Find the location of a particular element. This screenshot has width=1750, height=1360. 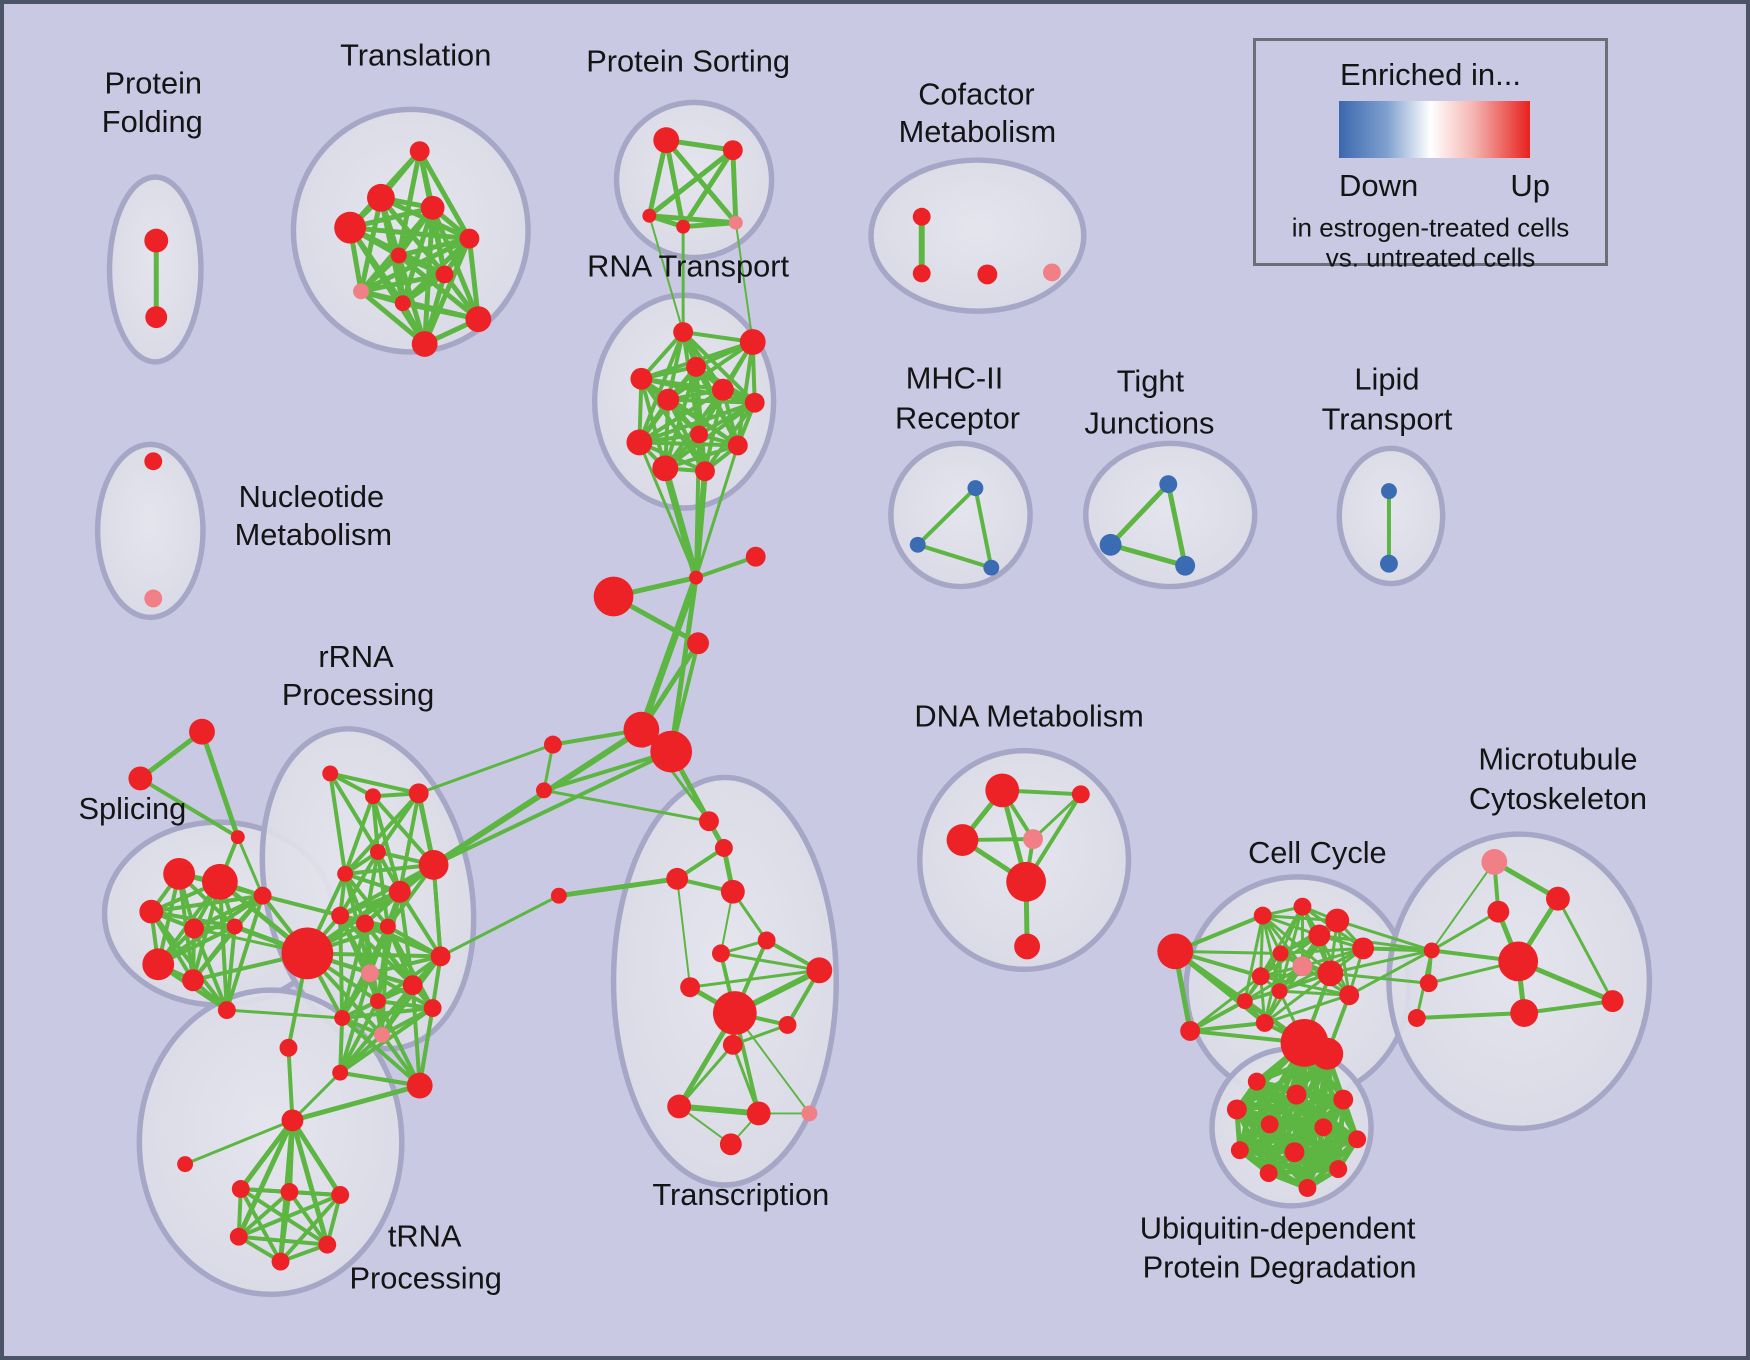

cluster-label-lt: Lipid is located at coordinates (1386, 379).